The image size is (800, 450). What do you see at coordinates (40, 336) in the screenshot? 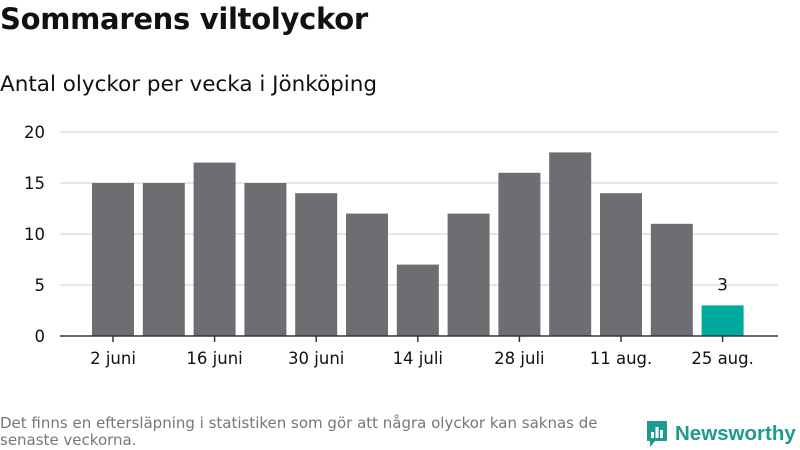
I see `y-tick-label: 0` at bounding box center [40, 336].